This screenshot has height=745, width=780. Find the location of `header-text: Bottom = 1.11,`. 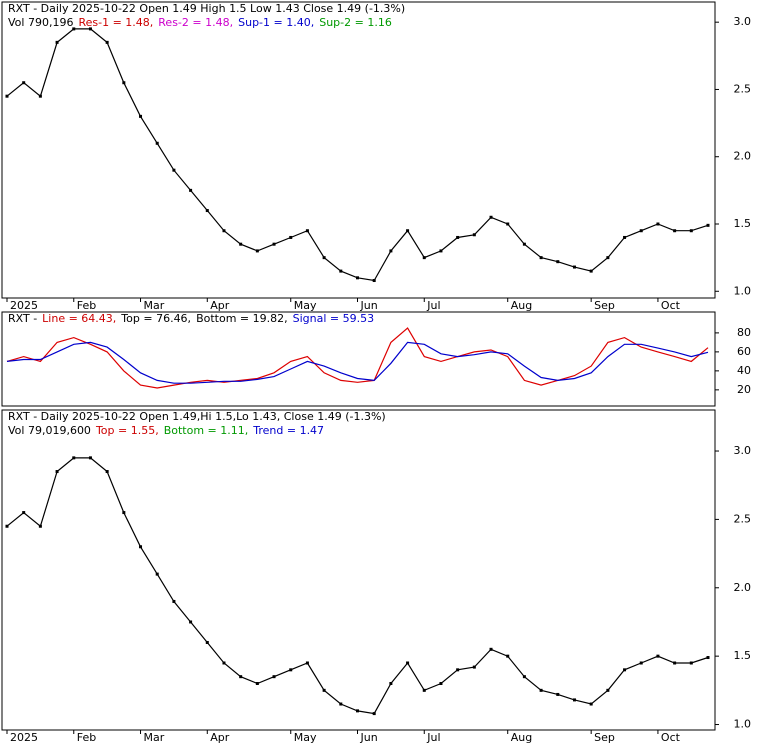

header-text: Bottom = 1.11, is located at coordinates (206, 430).